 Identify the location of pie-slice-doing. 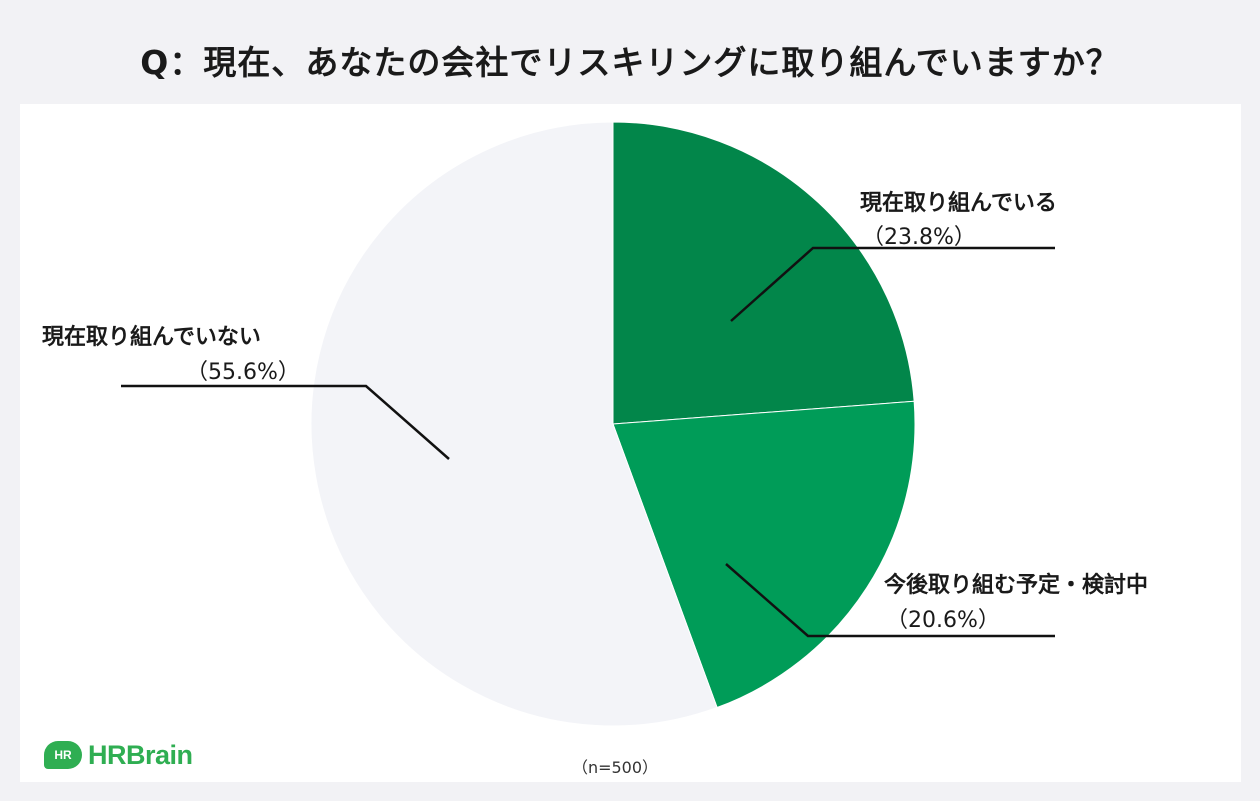
(763, 273).